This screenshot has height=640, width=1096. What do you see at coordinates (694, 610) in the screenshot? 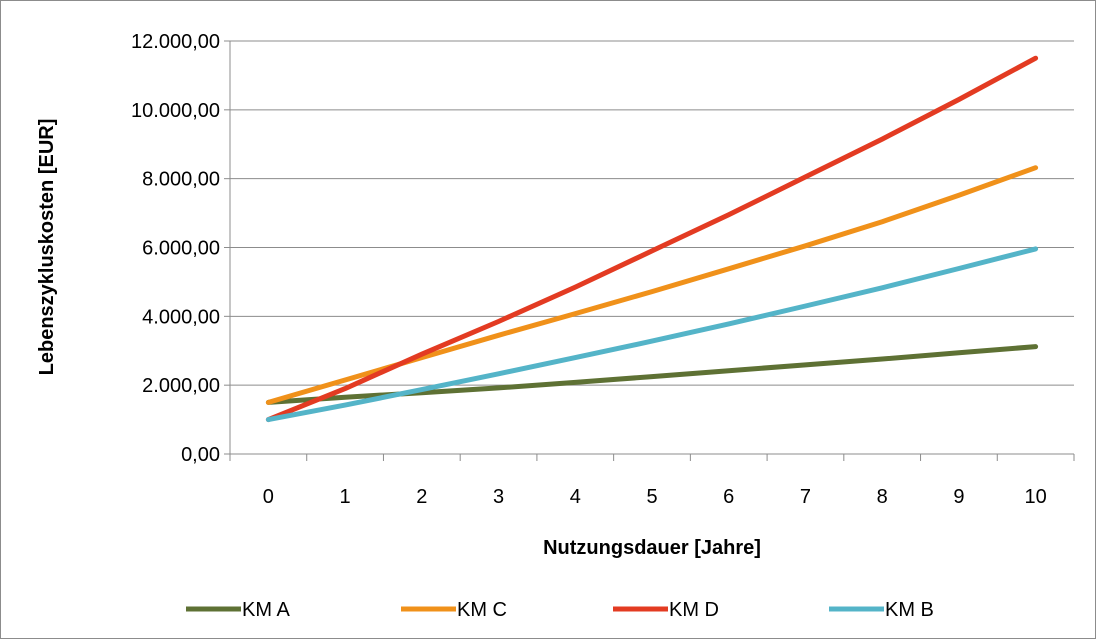
I see `legend-label-km-d: KM D` at bounding box center [694, 610].